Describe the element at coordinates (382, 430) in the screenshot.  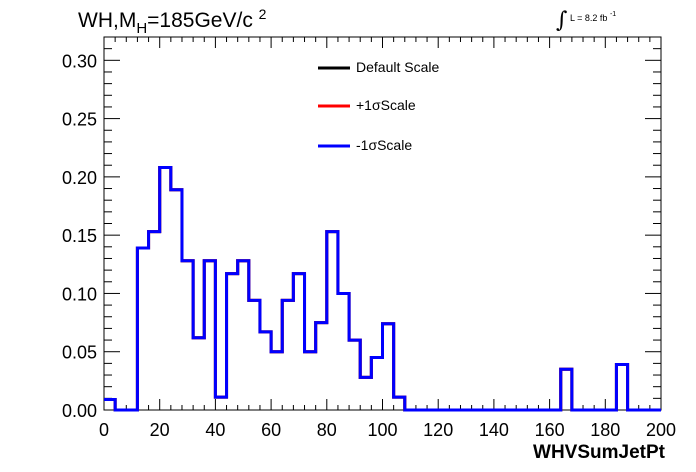
I see `x-tick-label: 100` at that location.